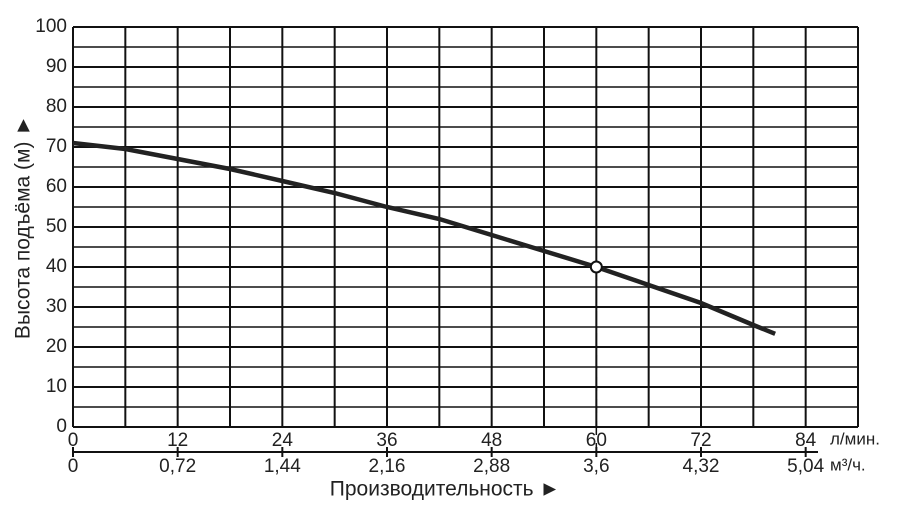 Image resolution: width=901 pixels, height=508 pixels. Describe the element at coordinates (848, 464) in the screenshot. I see `x2-unit: м³/ч.` at that location.